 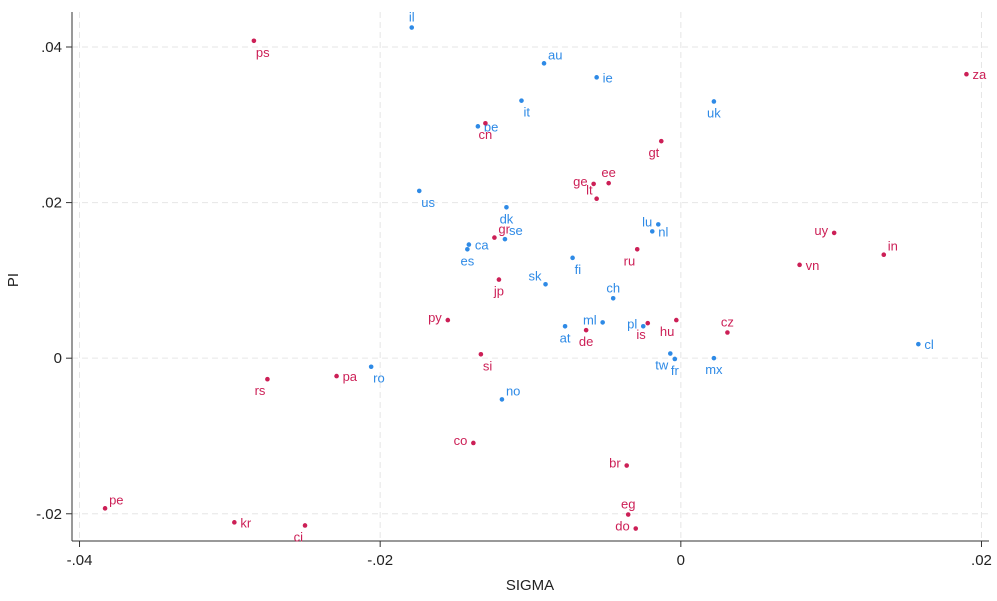 What do you see at coordinates (630, 260) in the screenshot?
I see `point-label-ru: ru` at bounding box center [630, 260].